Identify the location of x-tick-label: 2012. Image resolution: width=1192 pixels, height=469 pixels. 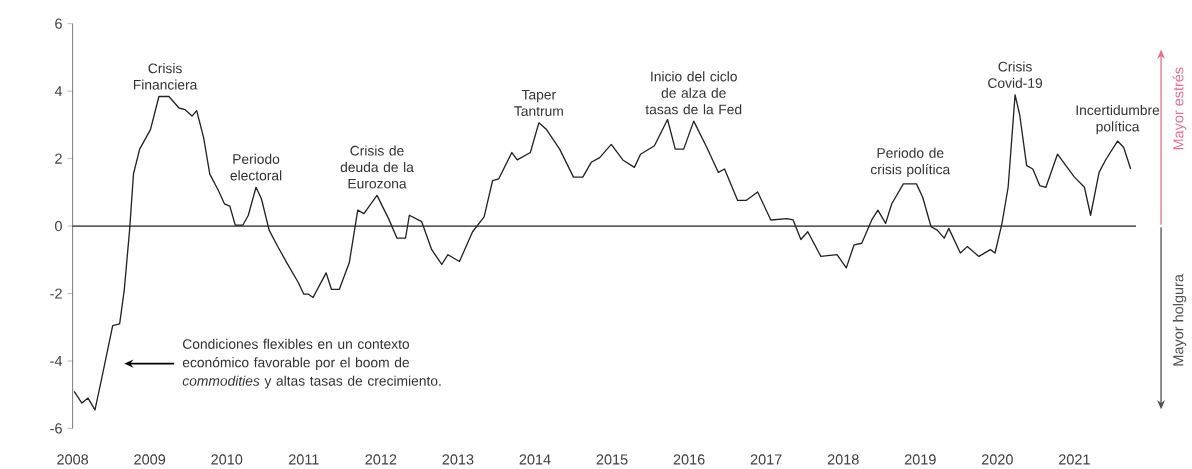
(381, 459).